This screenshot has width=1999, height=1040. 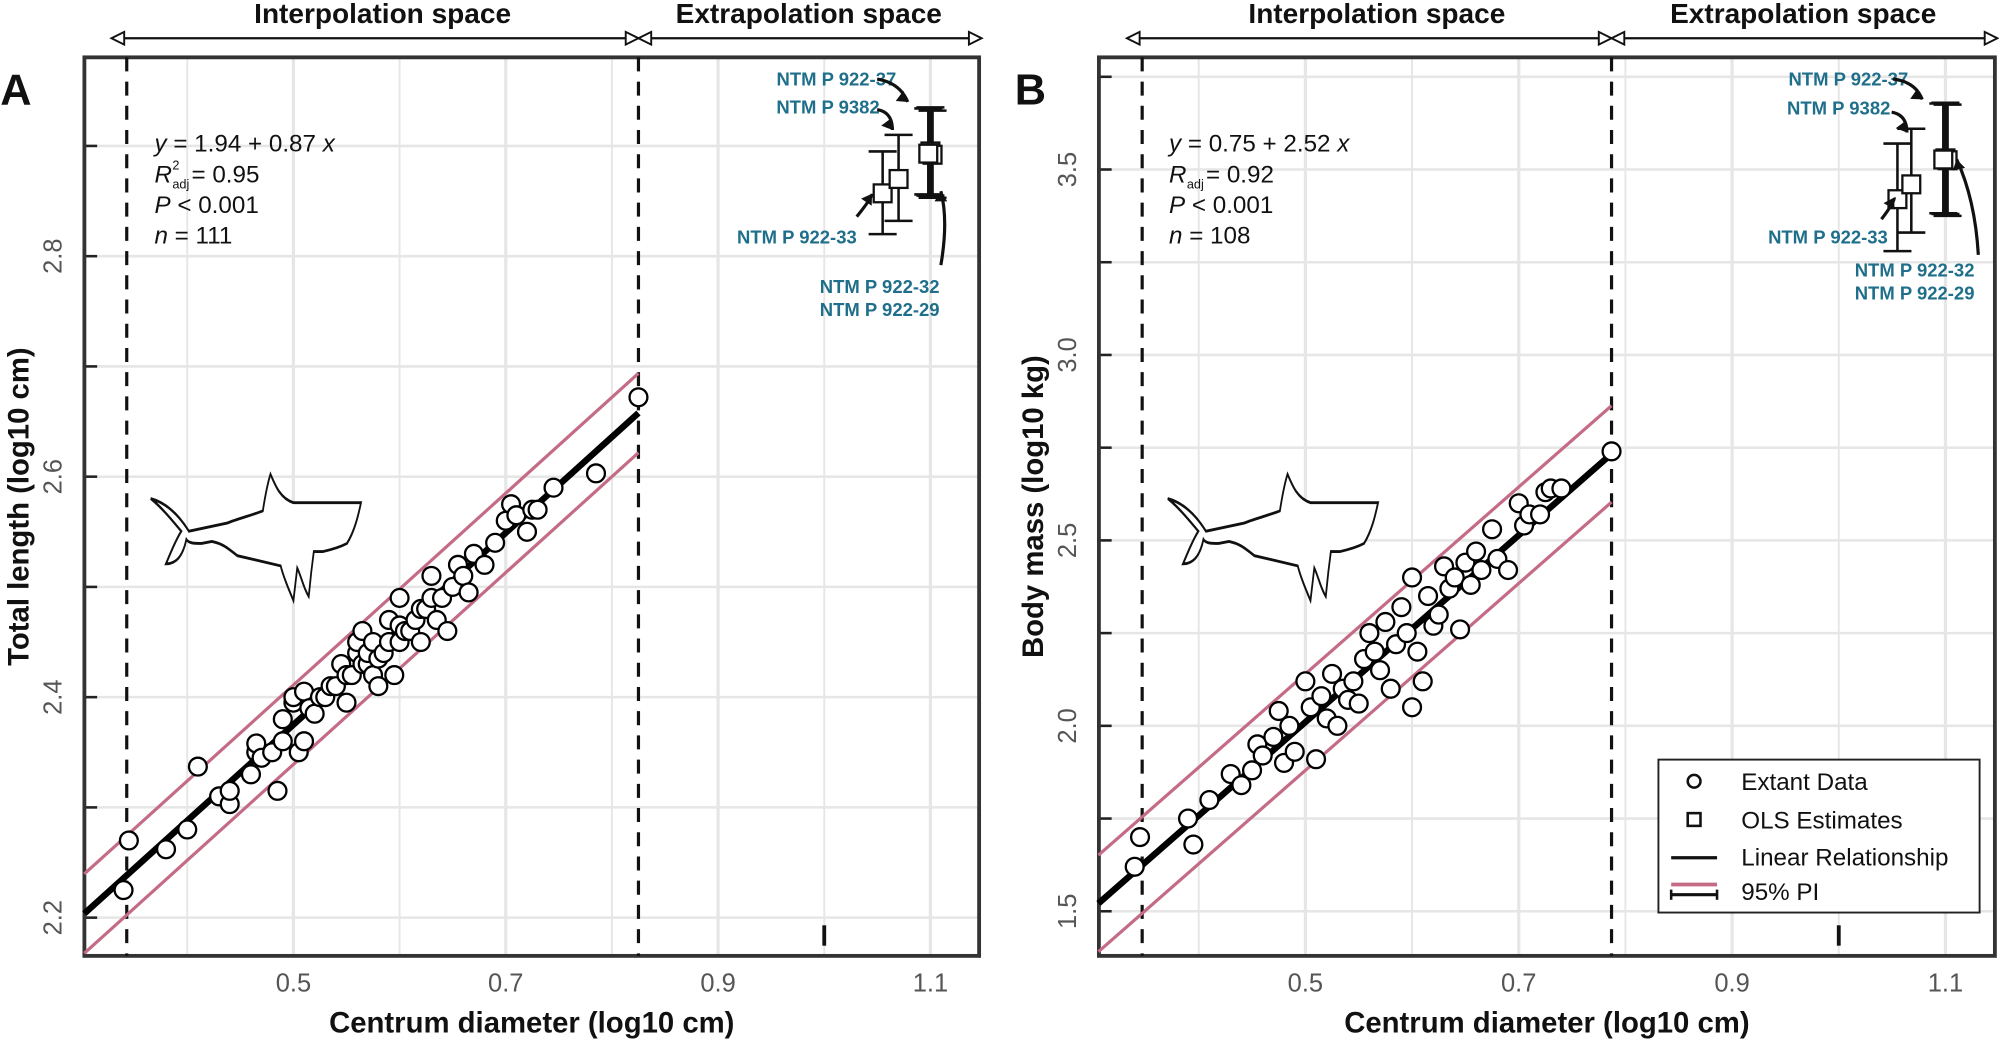 I want to click on y-tick-label: 2.8, so click(x=53, y=255).